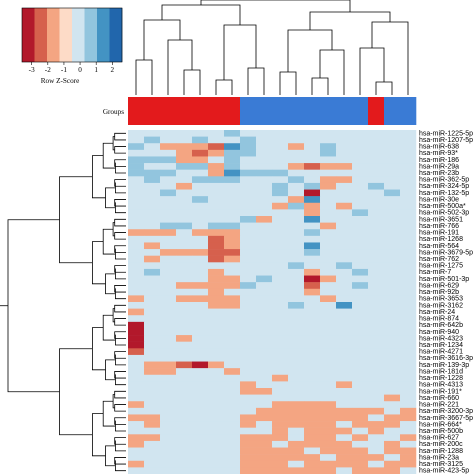 This screenshot has height=474, width=474. I want to click on row-label: hsa-miR-638, so click(439, 147).